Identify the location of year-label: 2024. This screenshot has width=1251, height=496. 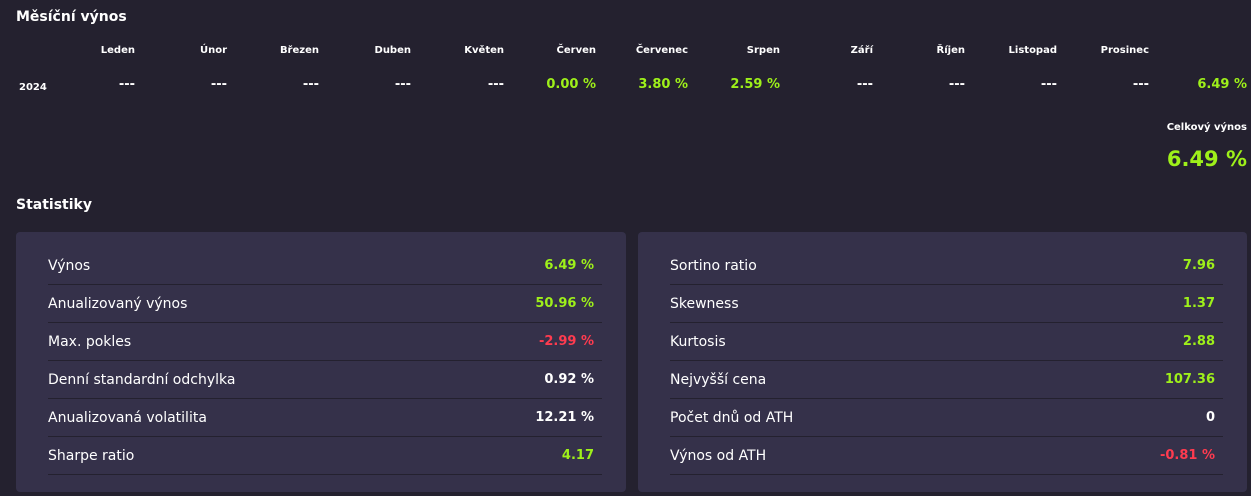
(33, 87).